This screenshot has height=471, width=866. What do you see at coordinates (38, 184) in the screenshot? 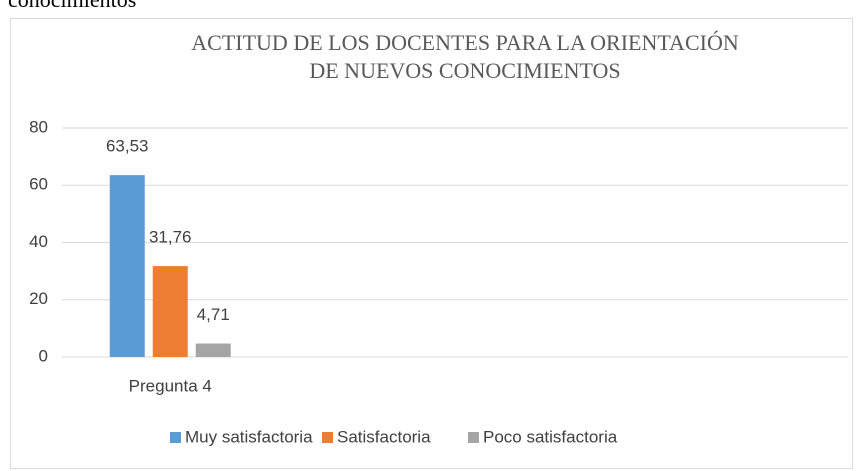
I see `y-tick-label: 60` at bounding box center [38, 184].